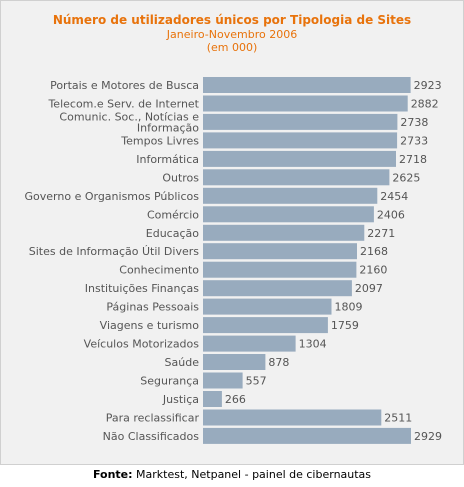  I want to click on value-label: 2929, so click(428, 436).